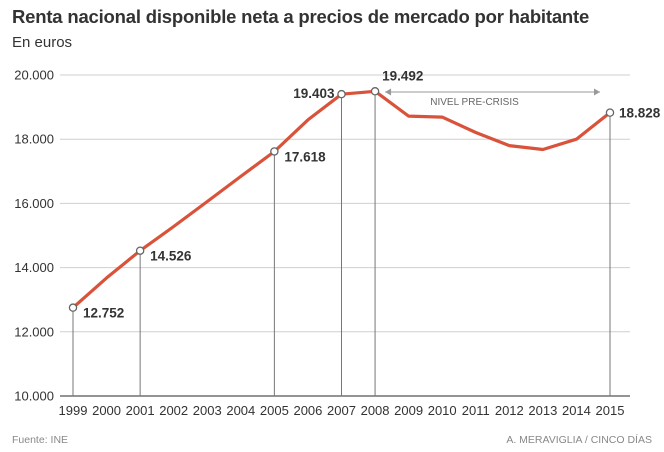 Image resolution: width=664 pixels, height=452 pixels. Describe the element at coordinates (42, 42) in the screenshot. I see `chart-subtitle: En euros` at that location.